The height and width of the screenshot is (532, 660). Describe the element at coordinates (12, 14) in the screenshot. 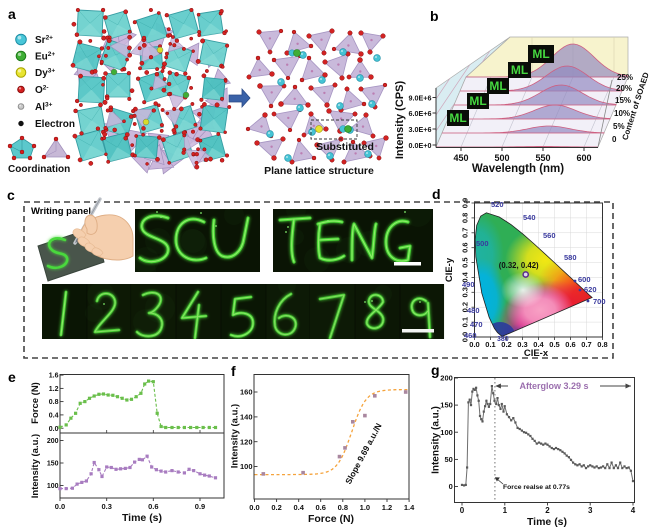

I see `svg-text: a` at that location.